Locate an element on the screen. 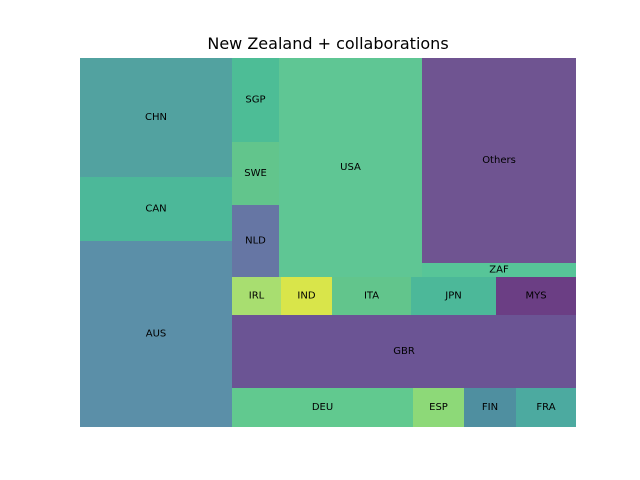  treemap-cell-gbr is located at coordinates (404, 351).